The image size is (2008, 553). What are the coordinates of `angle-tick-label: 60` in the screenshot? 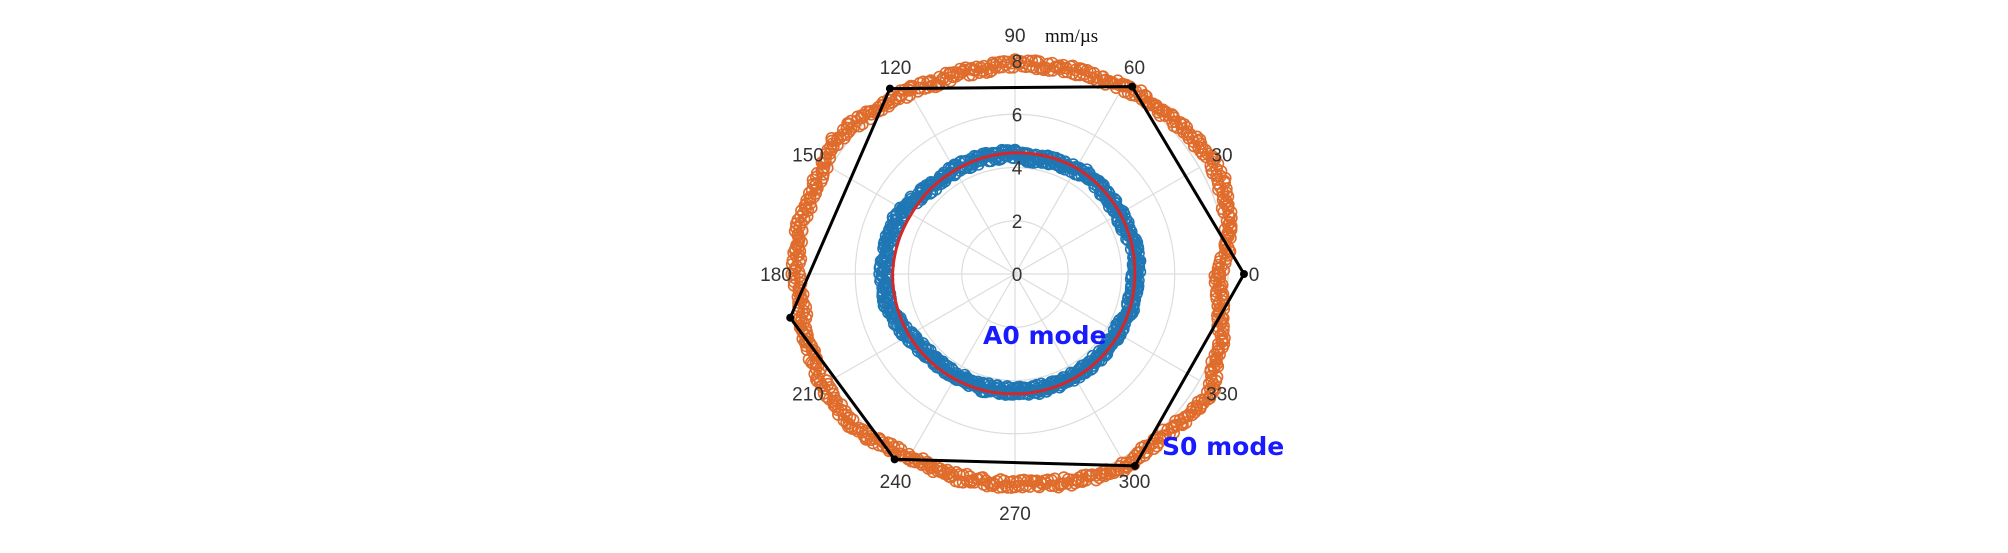 It's located at (1134, 68).